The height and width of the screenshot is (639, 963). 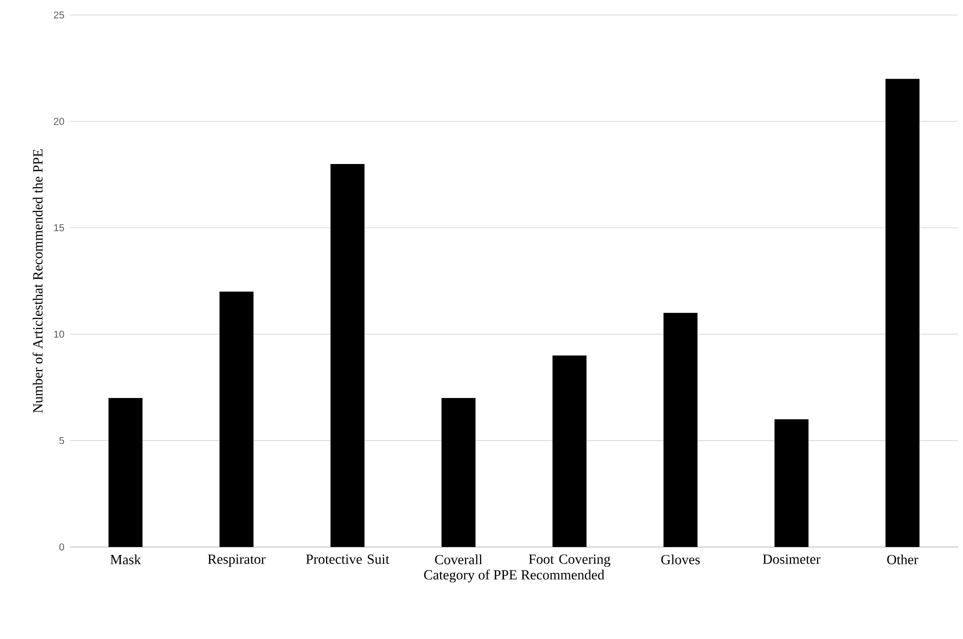 I want to click on x-tick-label: Other, so click(x=902, y=559).